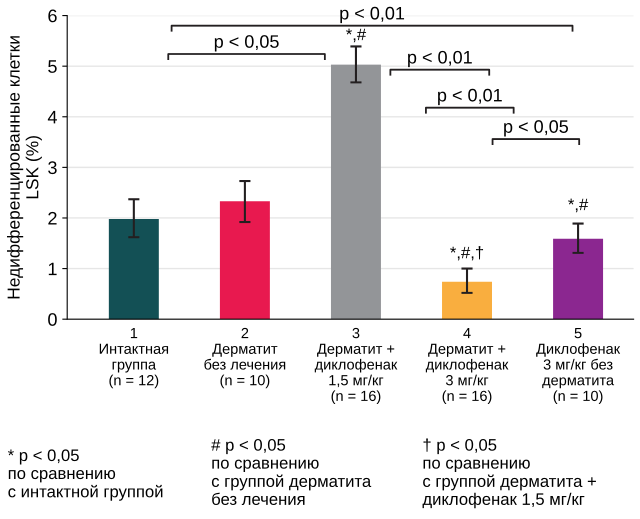 The height and width of the screenshot is (519, 640). I want to click on text: † p < 0,05 по сравнению с группой дерматита + диклофенак 1,5 мг/кг, so click(509, 473).